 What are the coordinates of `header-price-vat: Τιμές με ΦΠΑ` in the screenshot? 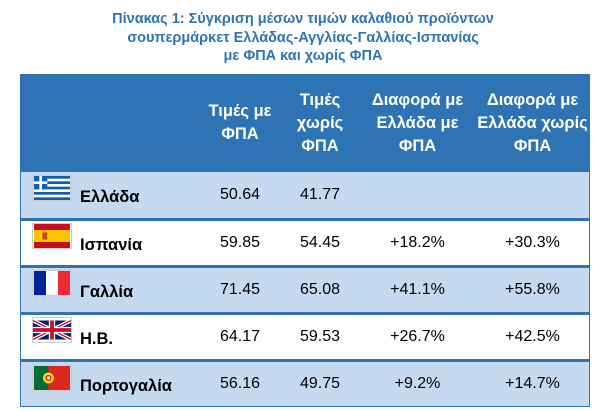 It's located at (240, 123).